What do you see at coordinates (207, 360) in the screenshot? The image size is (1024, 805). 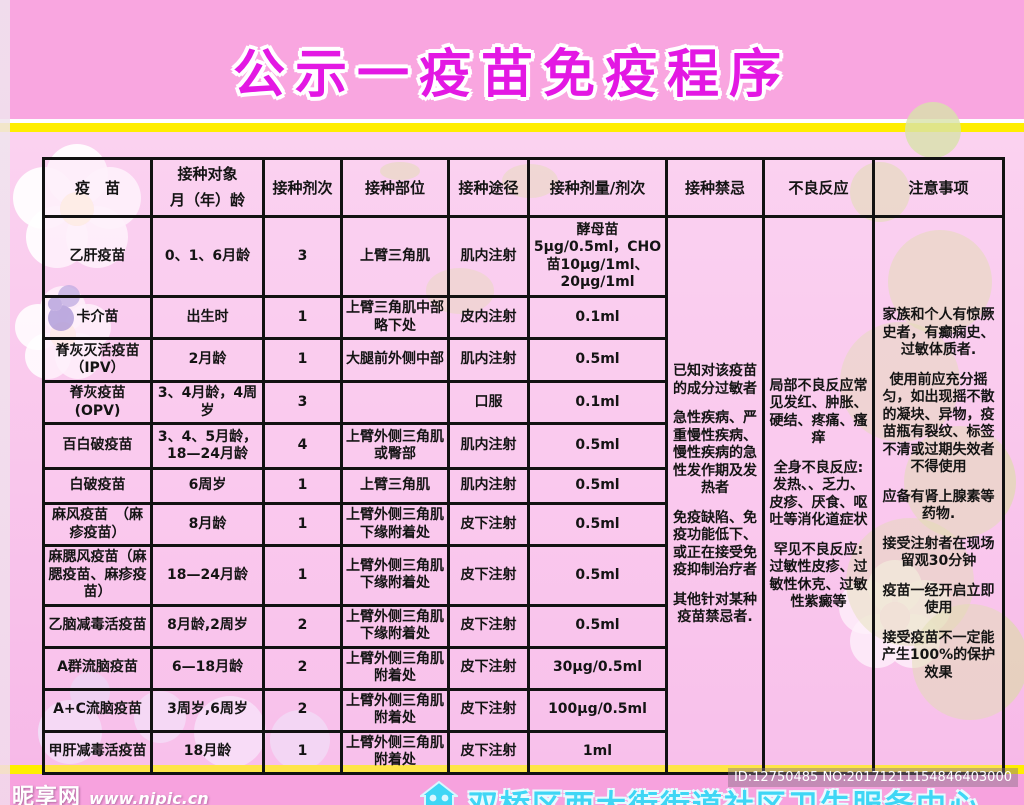 I see `vaccine-age: 2月龄` at bounding box center [207, 360].